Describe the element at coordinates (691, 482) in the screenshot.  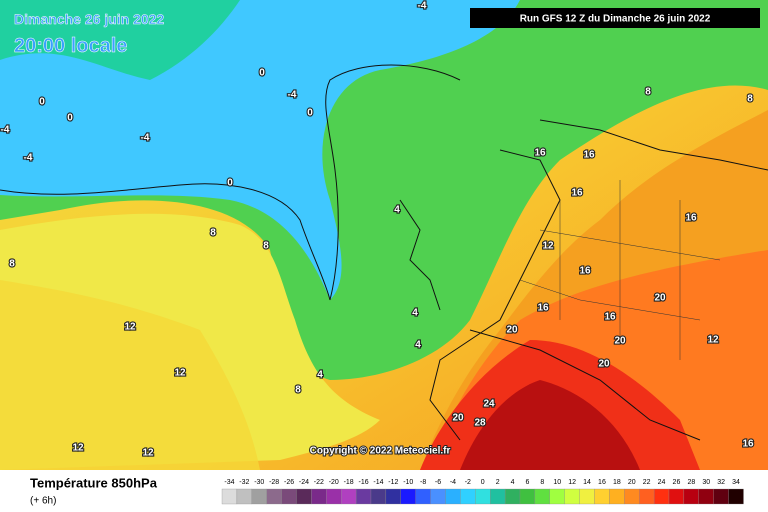
I see `scale-label: 28` at that location.